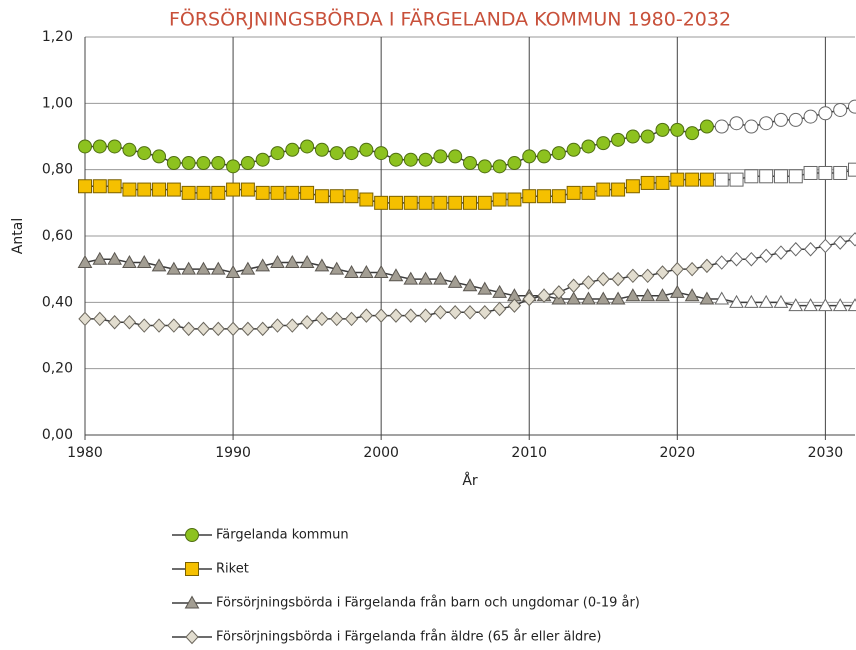 This screenshot has height=650, width=856. Describe the element at coordinates (57, 369) in the screenshot. I see `y-tick-label: 0,20` at that location.